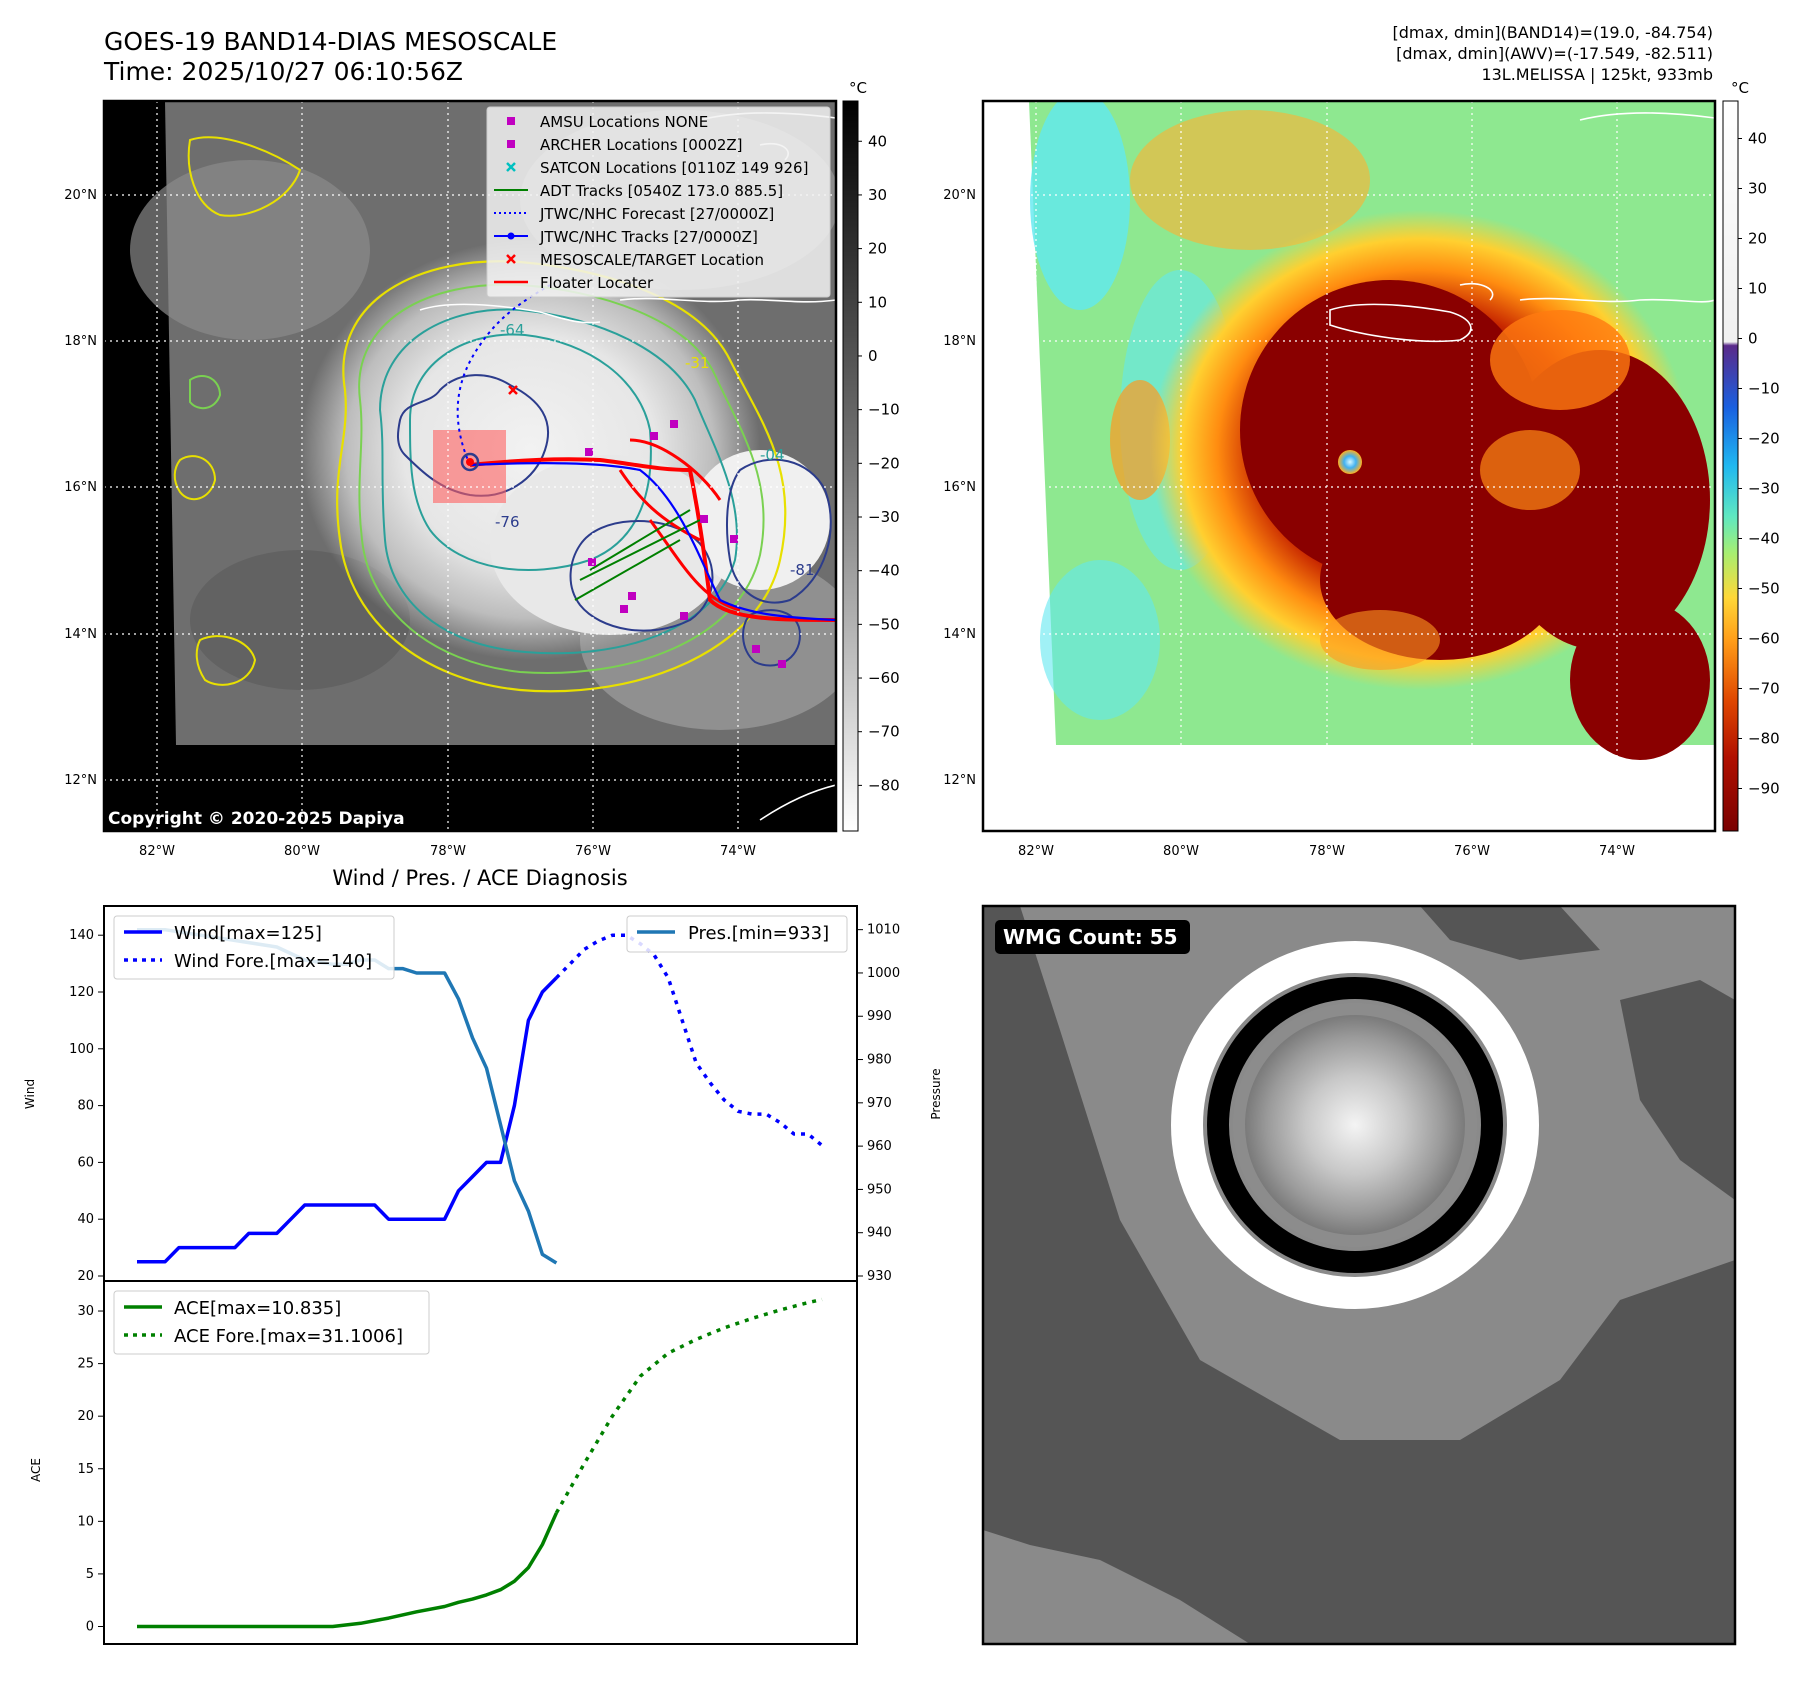 The height and width of the screenshot is (1690, 1797). What do you see at coordinates (879, 1060) in the screenshot?
I see `pressure-ytick-label: 980` at bounding box center [879, 1060].